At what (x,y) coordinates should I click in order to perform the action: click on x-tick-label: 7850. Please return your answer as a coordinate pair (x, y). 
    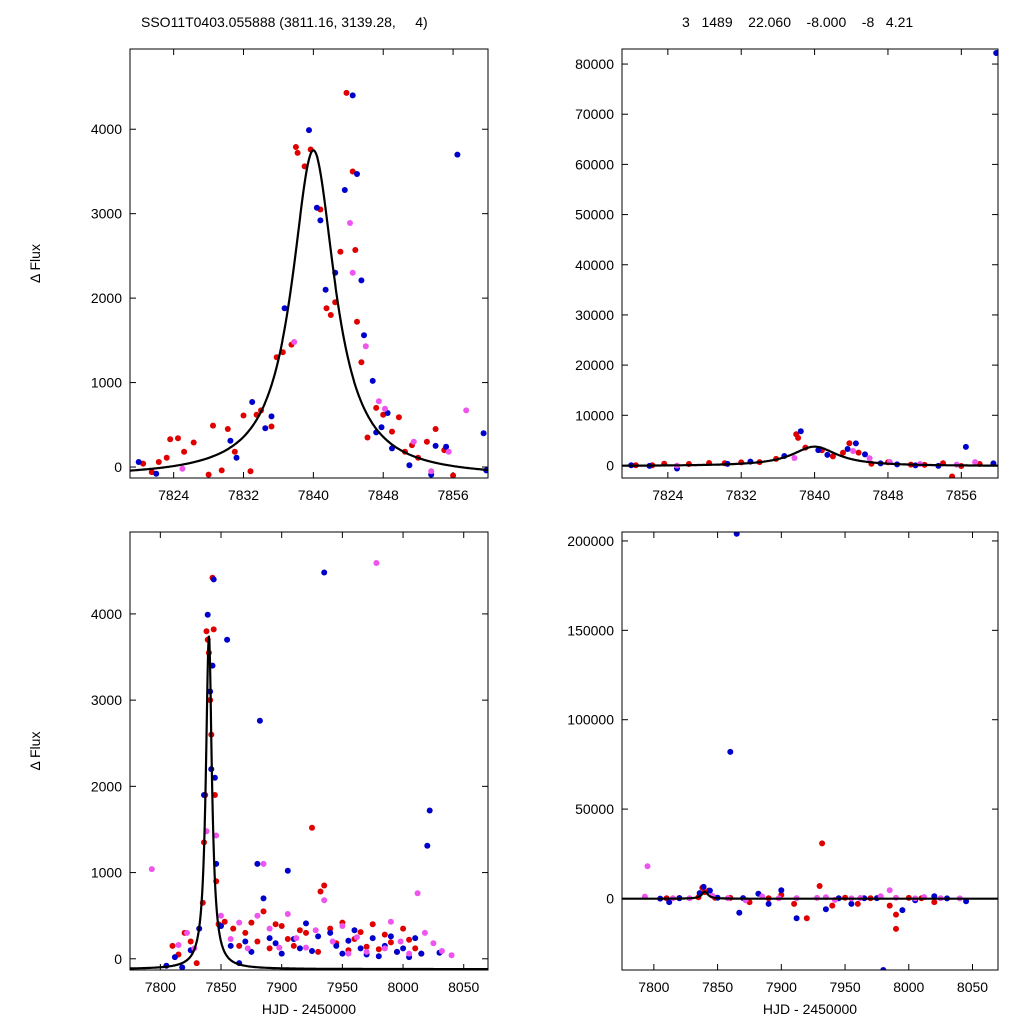
    Looking at the image, I should click on (717, 987).